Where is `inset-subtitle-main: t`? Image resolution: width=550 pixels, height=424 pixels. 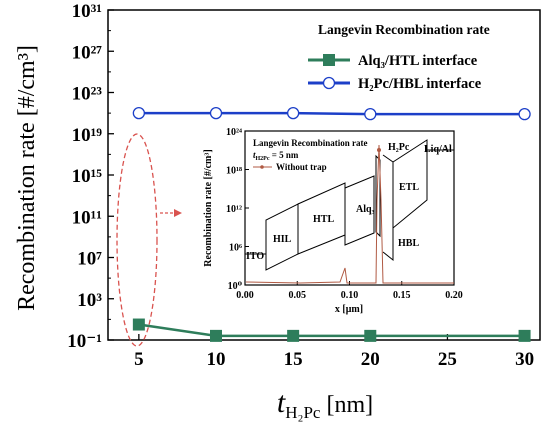
inset-subtitle-main: t is located at coordinates (254, 155).